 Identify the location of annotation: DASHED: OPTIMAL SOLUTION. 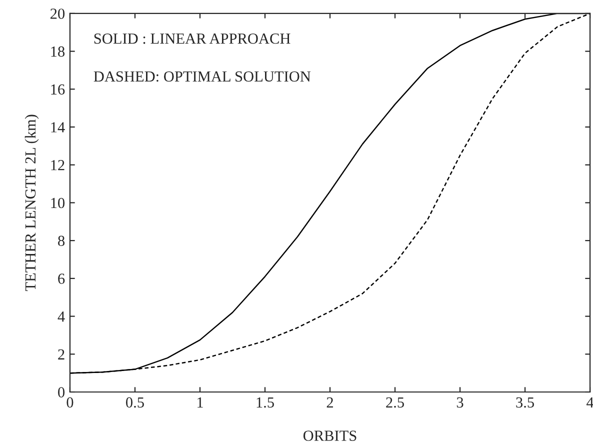
(202, 76).